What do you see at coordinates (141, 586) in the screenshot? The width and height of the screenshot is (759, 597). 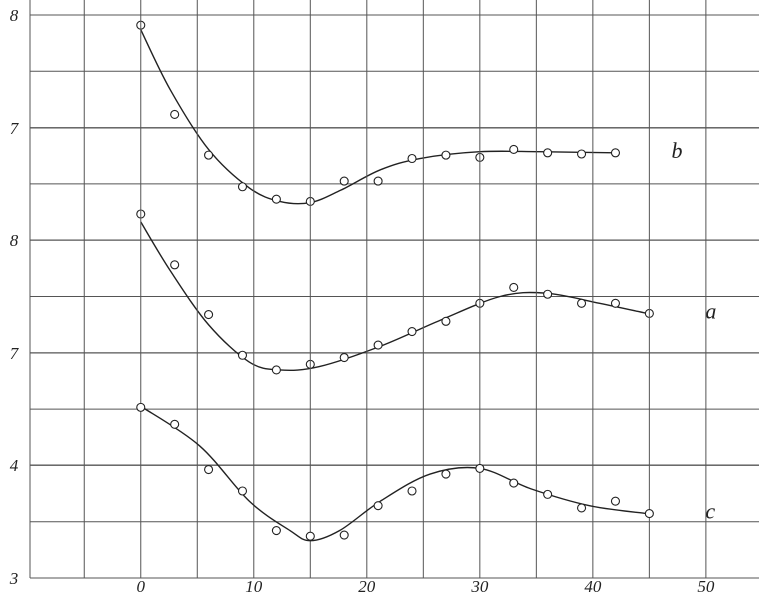 I see `x-tick-label: 0` at bounding box center [141, 586].